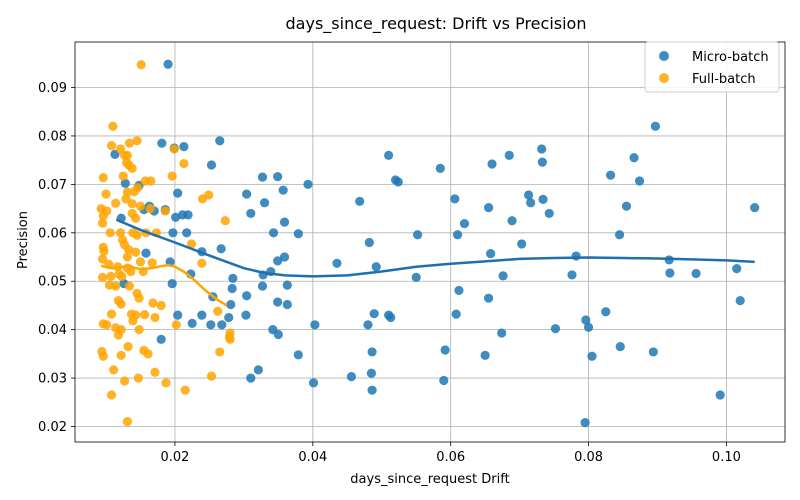 The height and width of the screenshot is (500, 800). I want to click on x-axis-label: days_since_request Drift, so click(429, 479).